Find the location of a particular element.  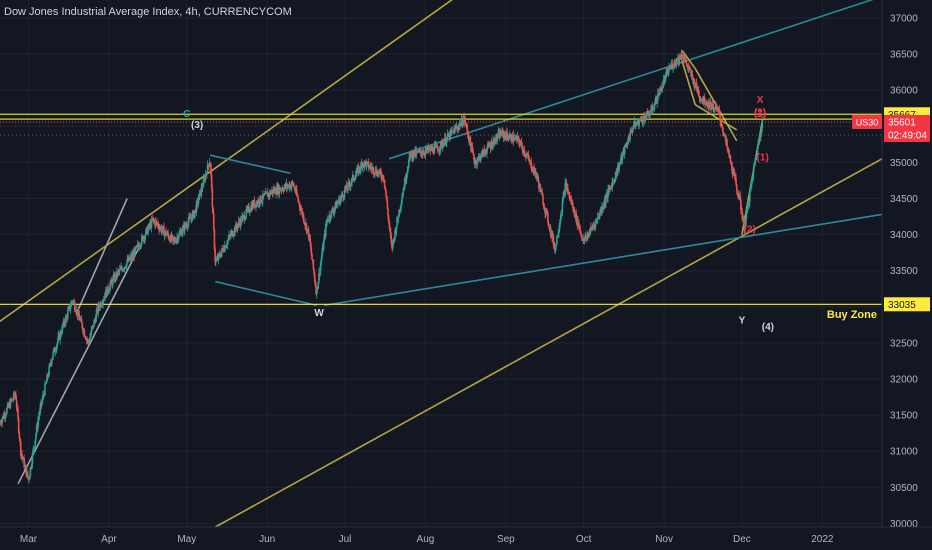

price-tick-label: 34500 is located at coordinates (904, 199).